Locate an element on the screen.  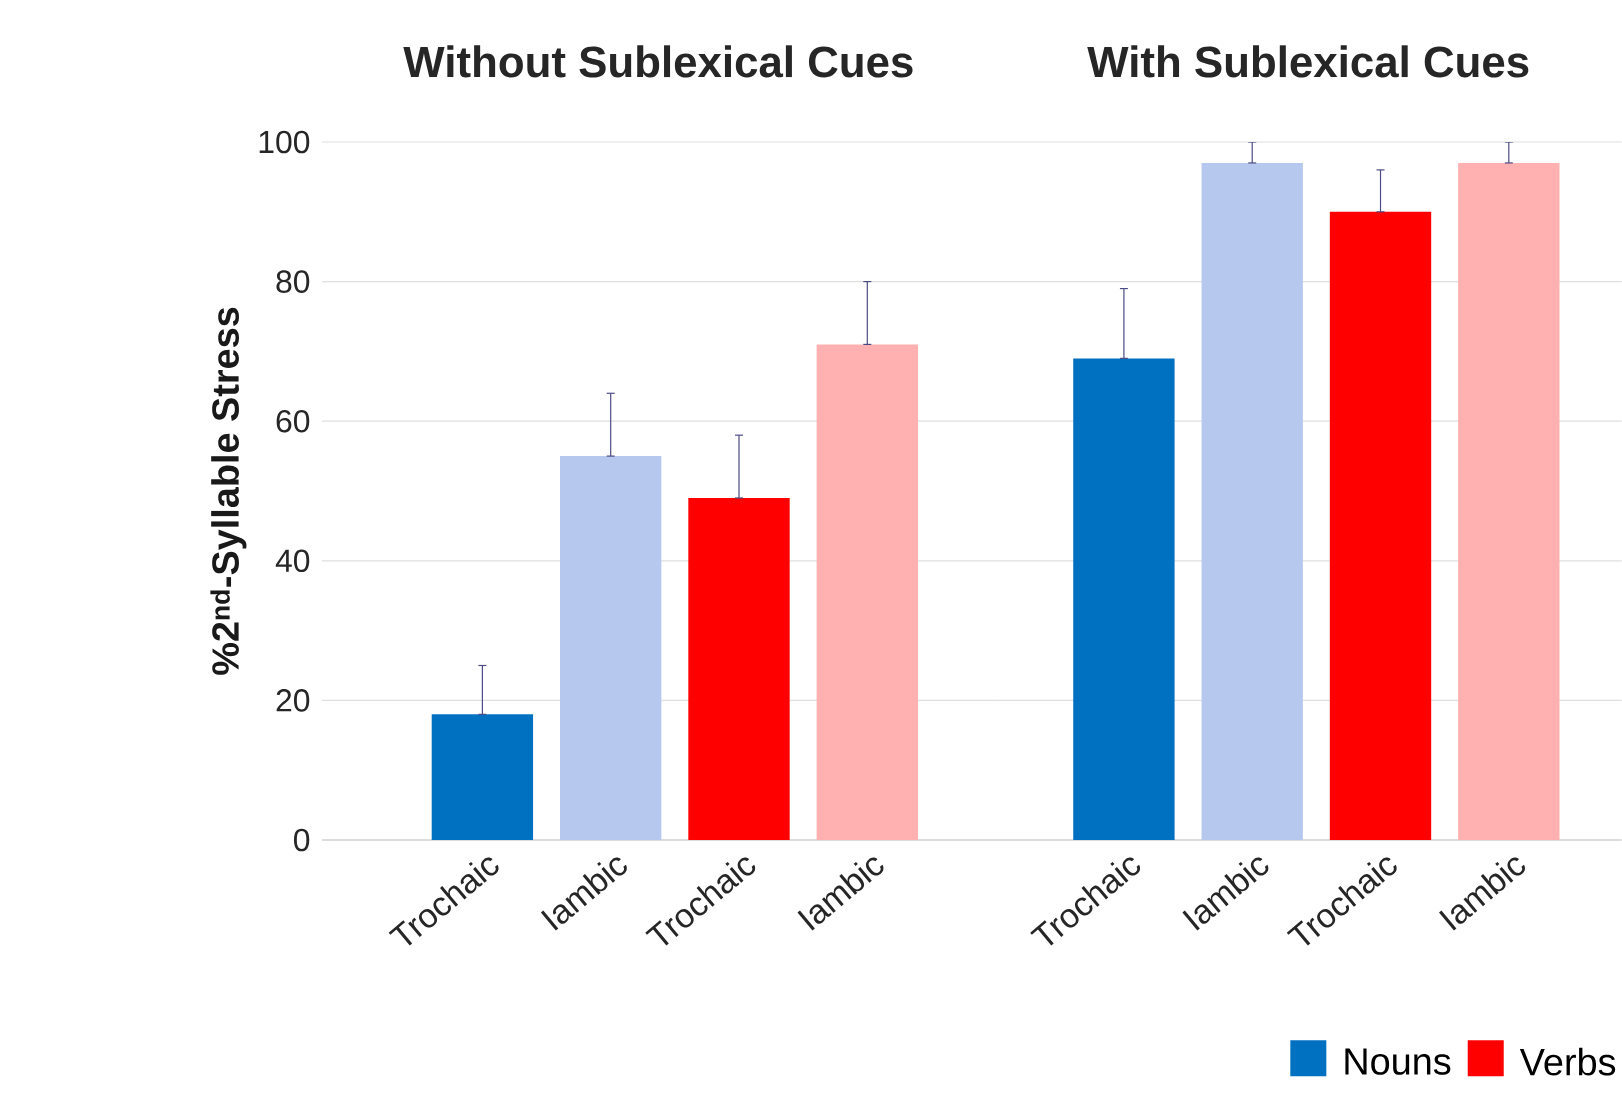
chart-title: With Sublexical Cues is located at coordinates (1308, 61).